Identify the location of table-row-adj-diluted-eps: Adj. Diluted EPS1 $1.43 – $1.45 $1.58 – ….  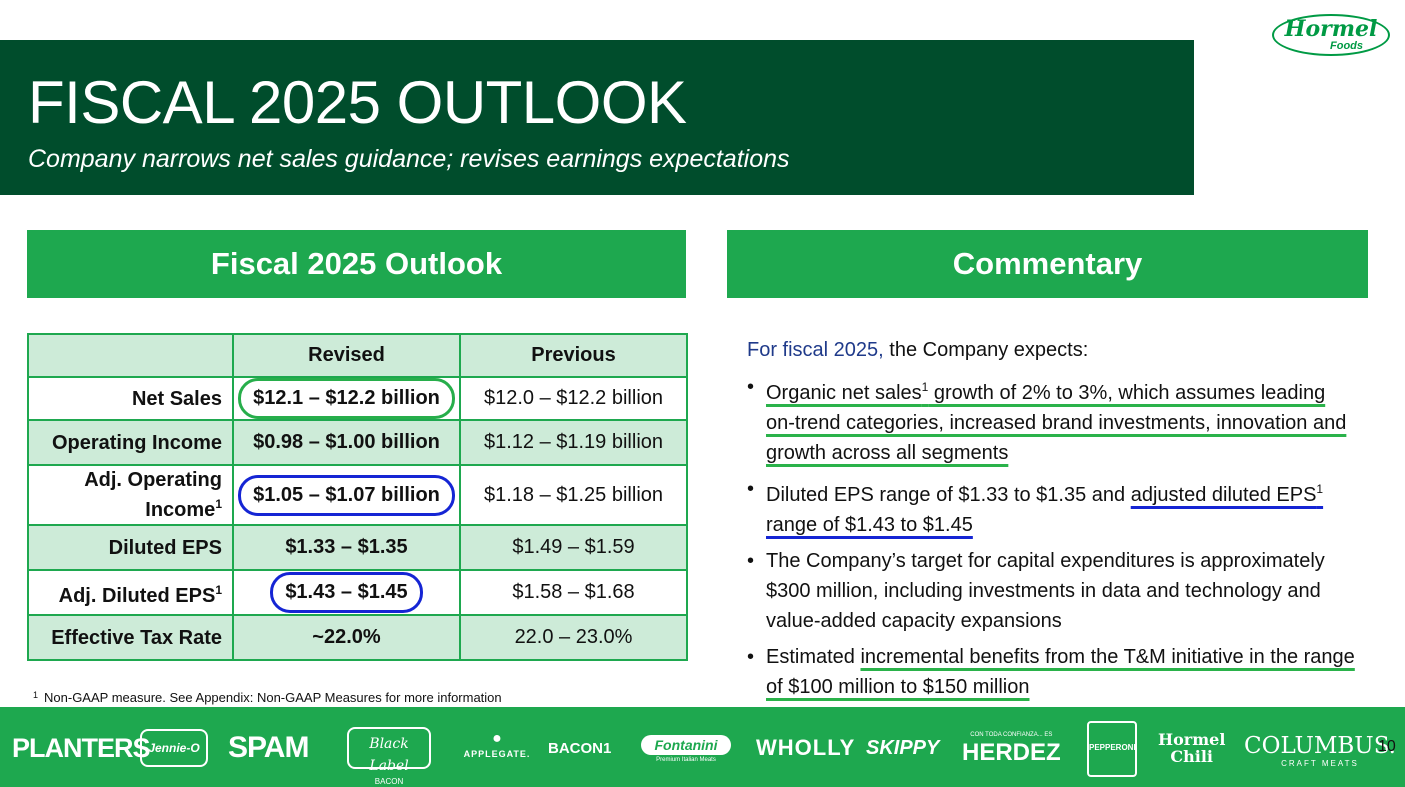
(357, 592).